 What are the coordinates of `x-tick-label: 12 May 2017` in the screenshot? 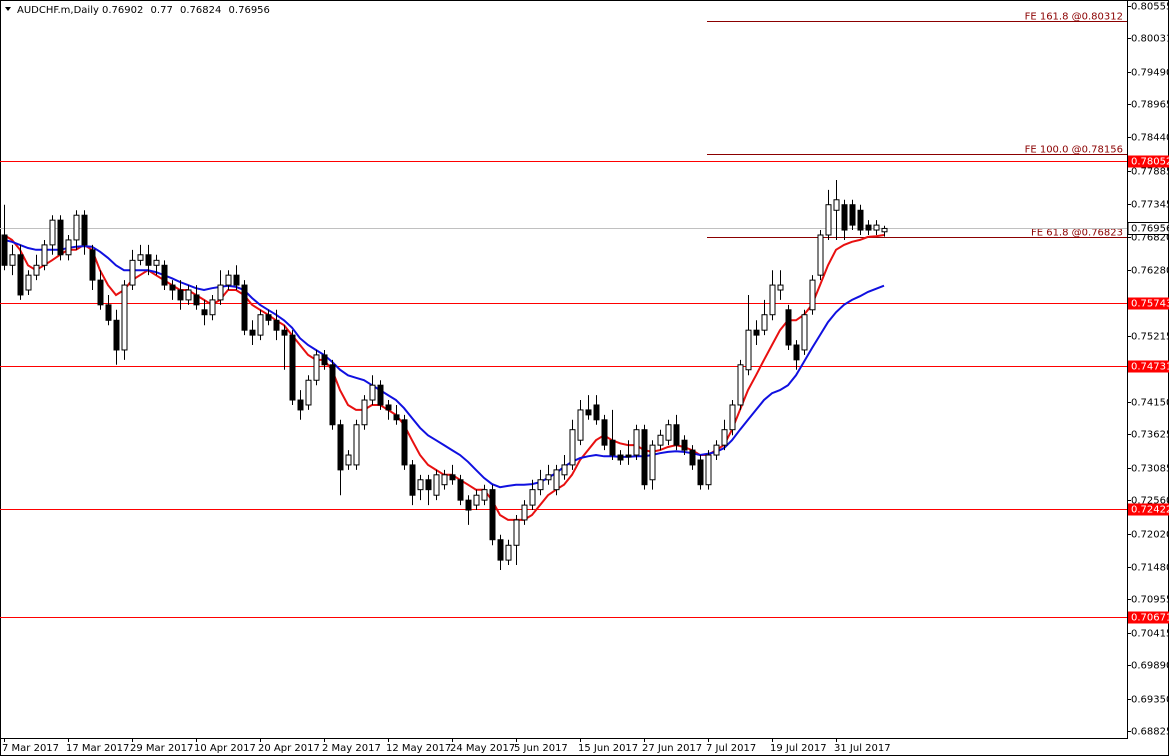 It's located at (418, 748).